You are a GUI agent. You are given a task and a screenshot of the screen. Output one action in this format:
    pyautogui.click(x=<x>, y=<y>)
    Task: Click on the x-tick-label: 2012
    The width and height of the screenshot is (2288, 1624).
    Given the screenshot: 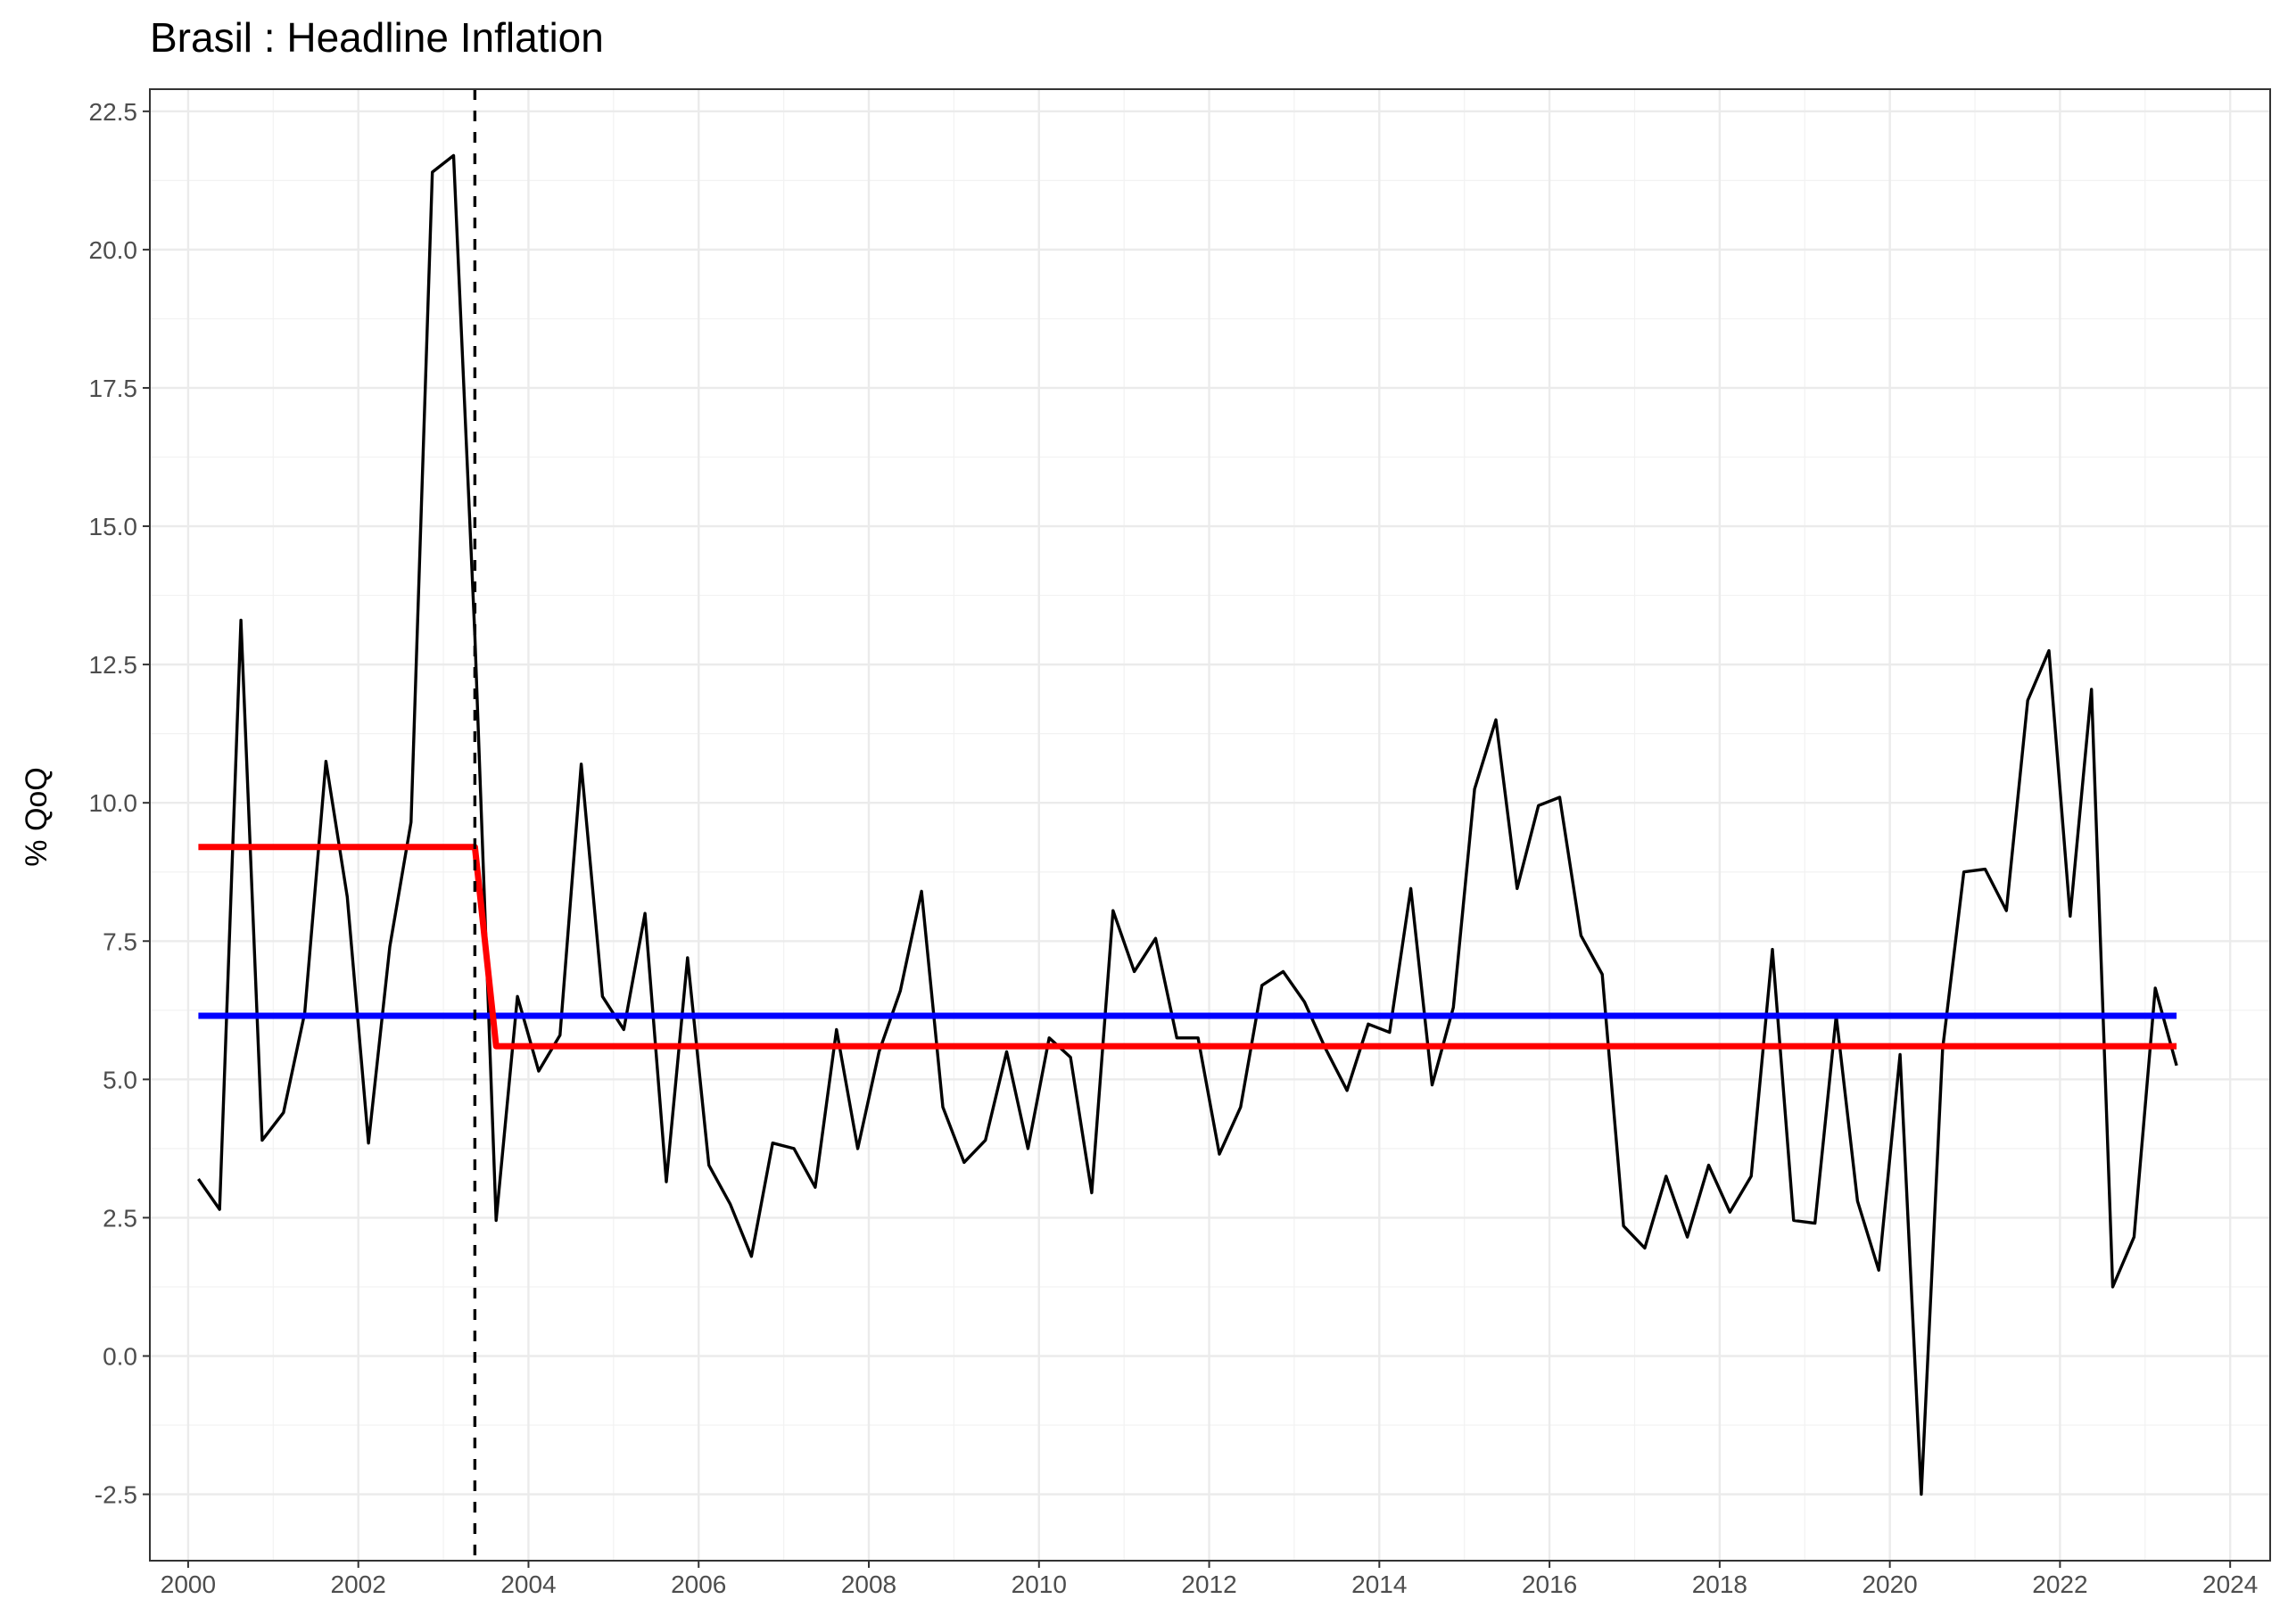 What is the action you would take?
    pyautogui.click(x=1208, y=1584)
    